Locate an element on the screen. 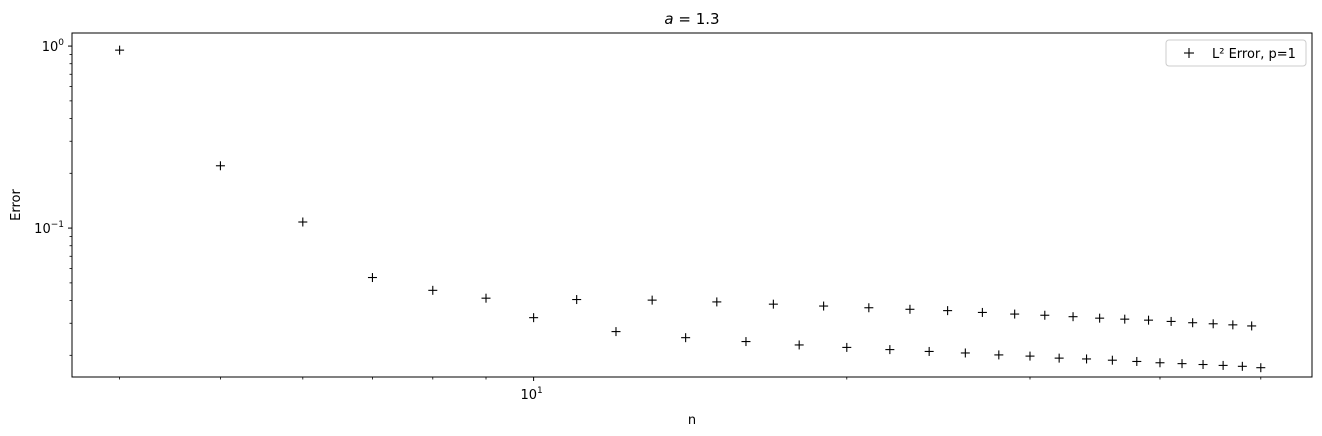 This screenshot has height=436, width=1322. legend-box is located at coordinates (1236, 53).